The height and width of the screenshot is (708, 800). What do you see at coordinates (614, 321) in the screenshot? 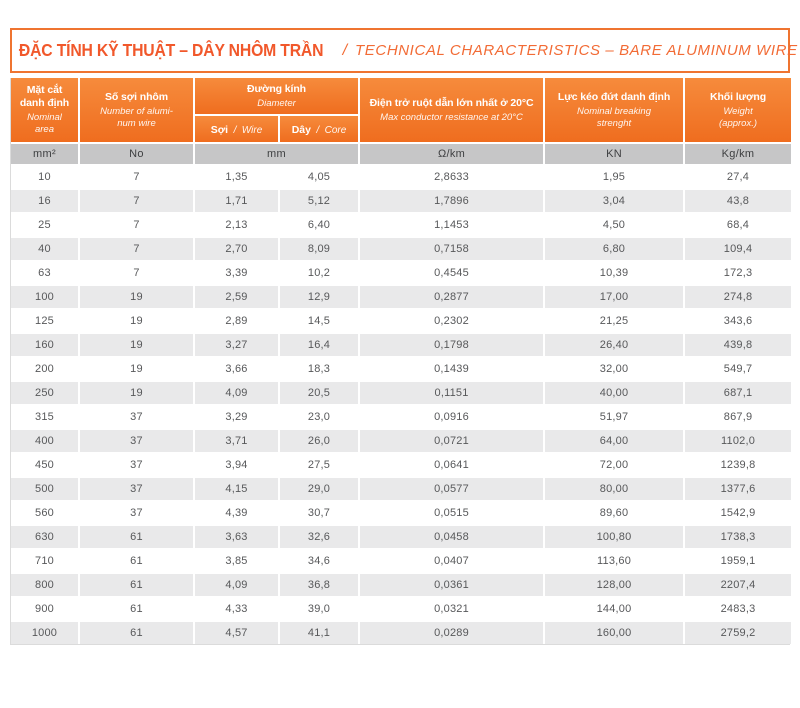
I see `cell: 21,25` at bounding box center [614, 321].